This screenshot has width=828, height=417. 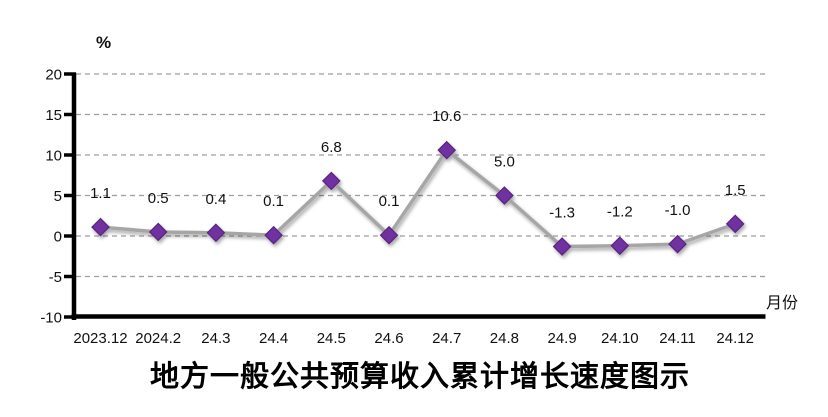 I want to click on data-label: -1.0, so click(x=678, y=210).